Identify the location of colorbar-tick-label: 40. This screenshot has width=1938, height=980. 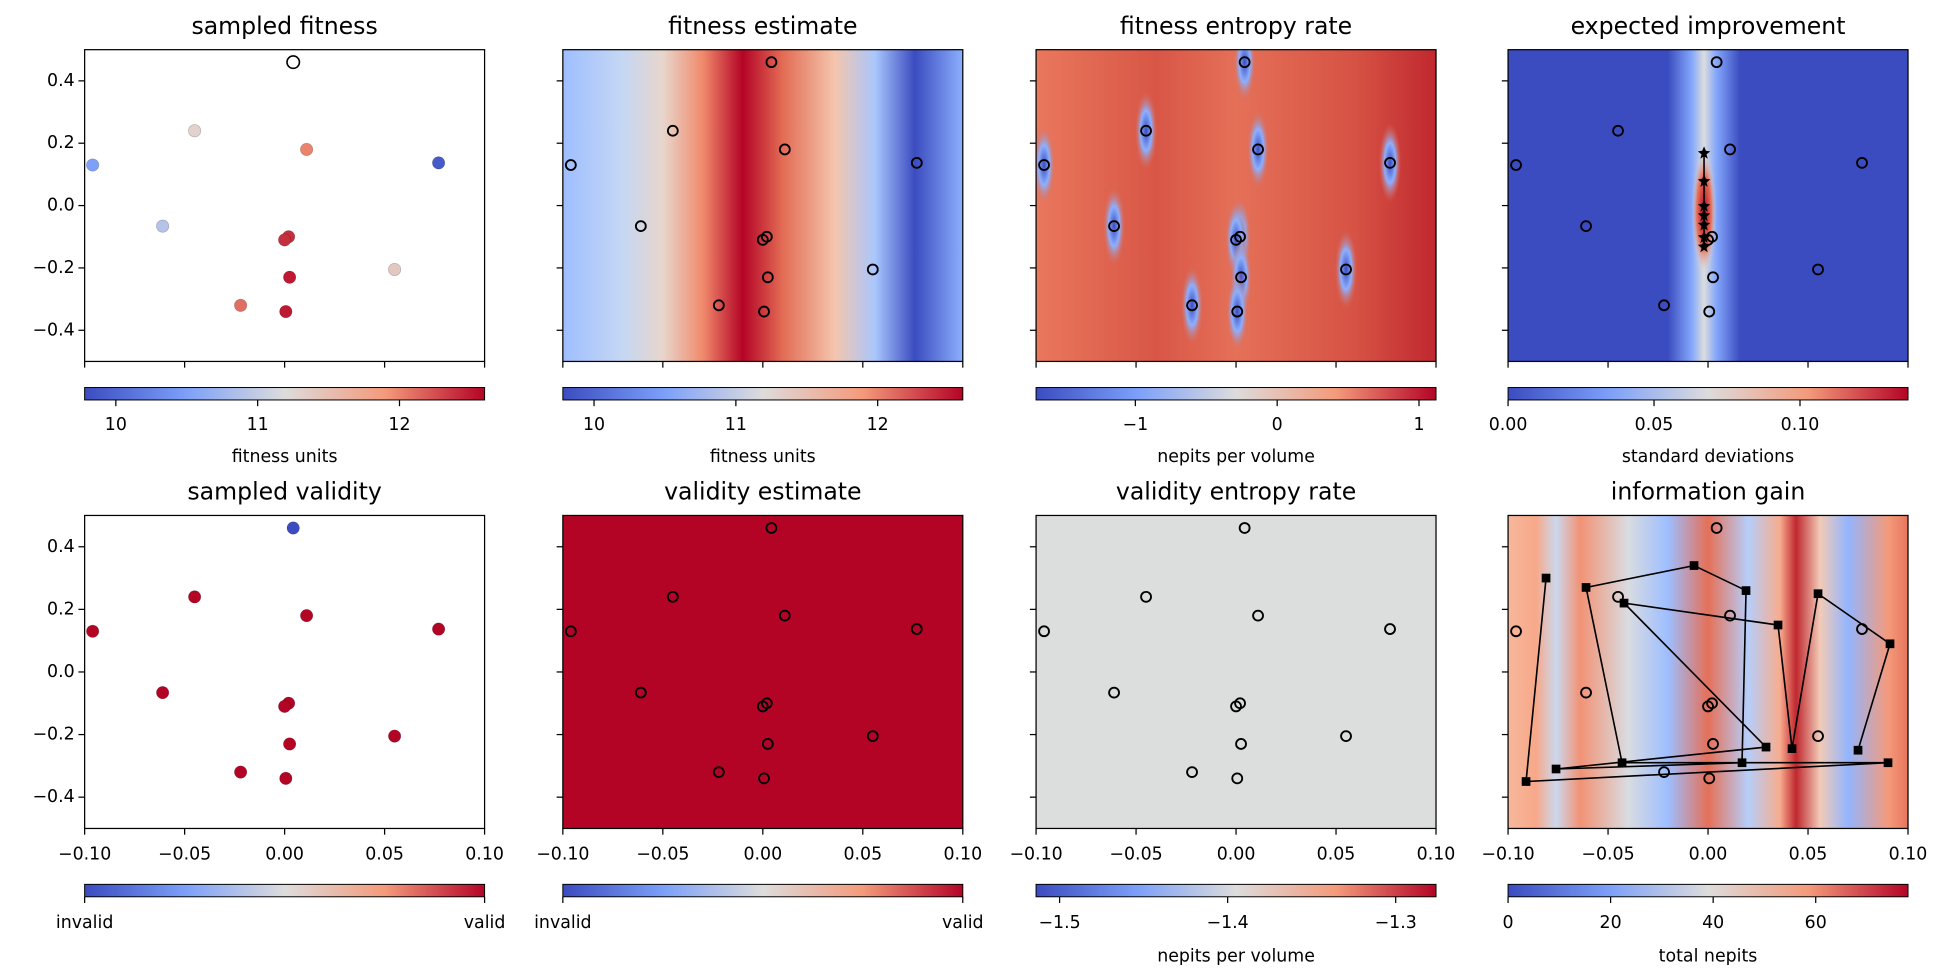
(1713, 923).